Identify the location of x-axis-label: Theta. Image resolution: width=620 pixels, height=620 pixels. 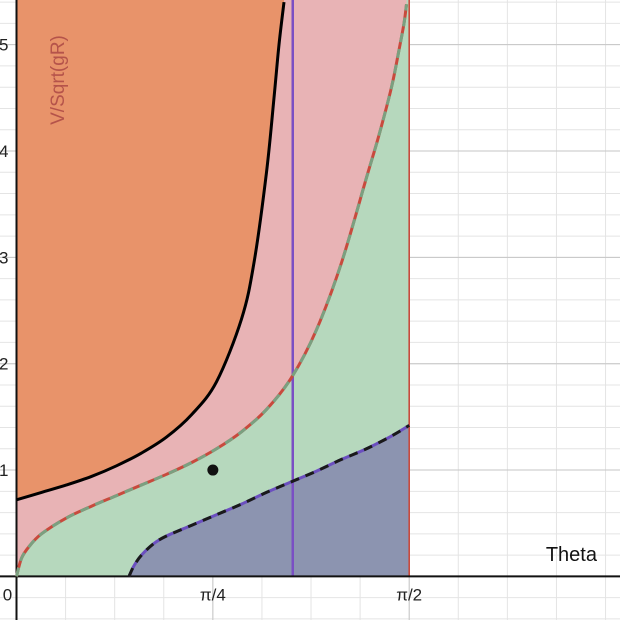
(572, 555).